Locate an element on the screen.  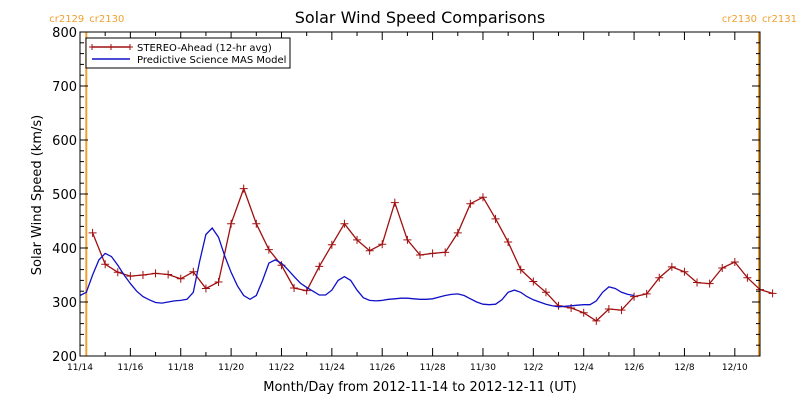
x-tick-label: 11/30 is located at coordinates (483, 368).